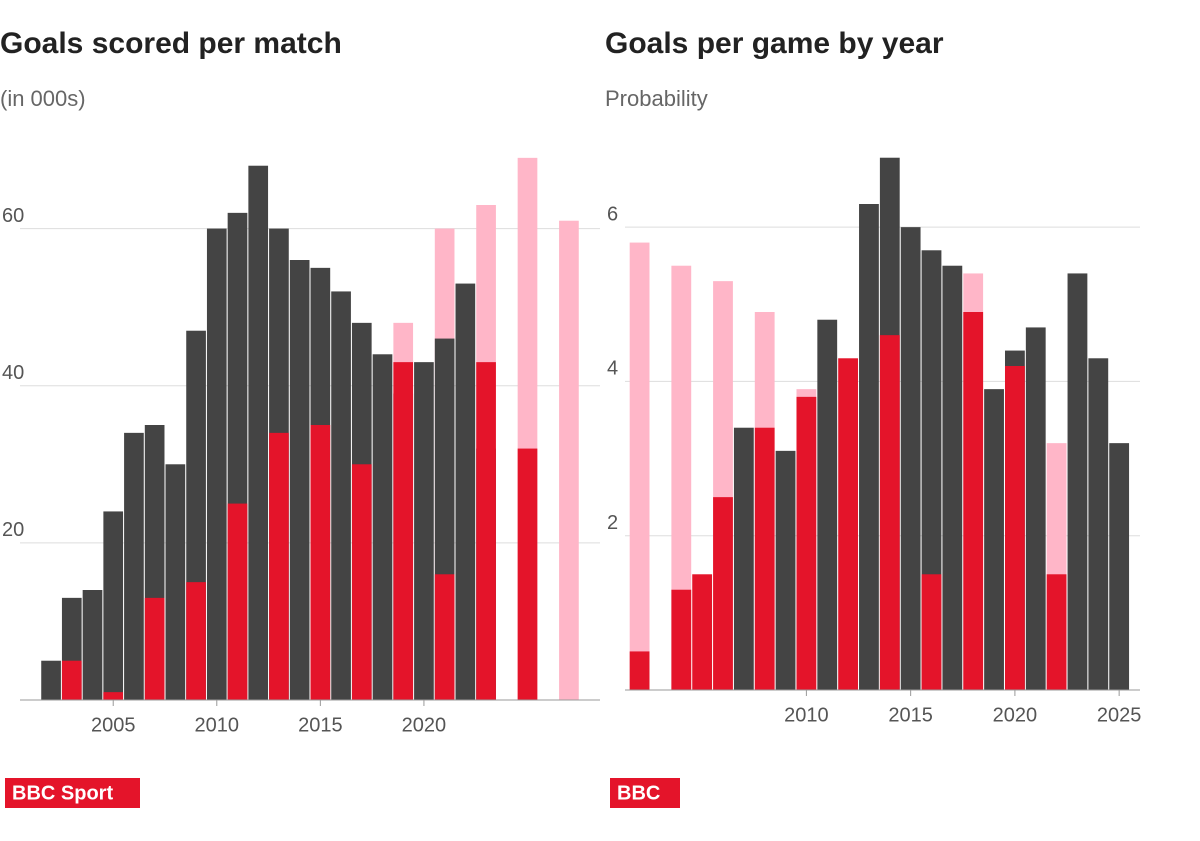 The height and width of the screenshot is (841, 1200). What do you see at coordinates (612, 214) in the screenshot?
I see `y-tick-label: 6` at bounding box center [612, 214].